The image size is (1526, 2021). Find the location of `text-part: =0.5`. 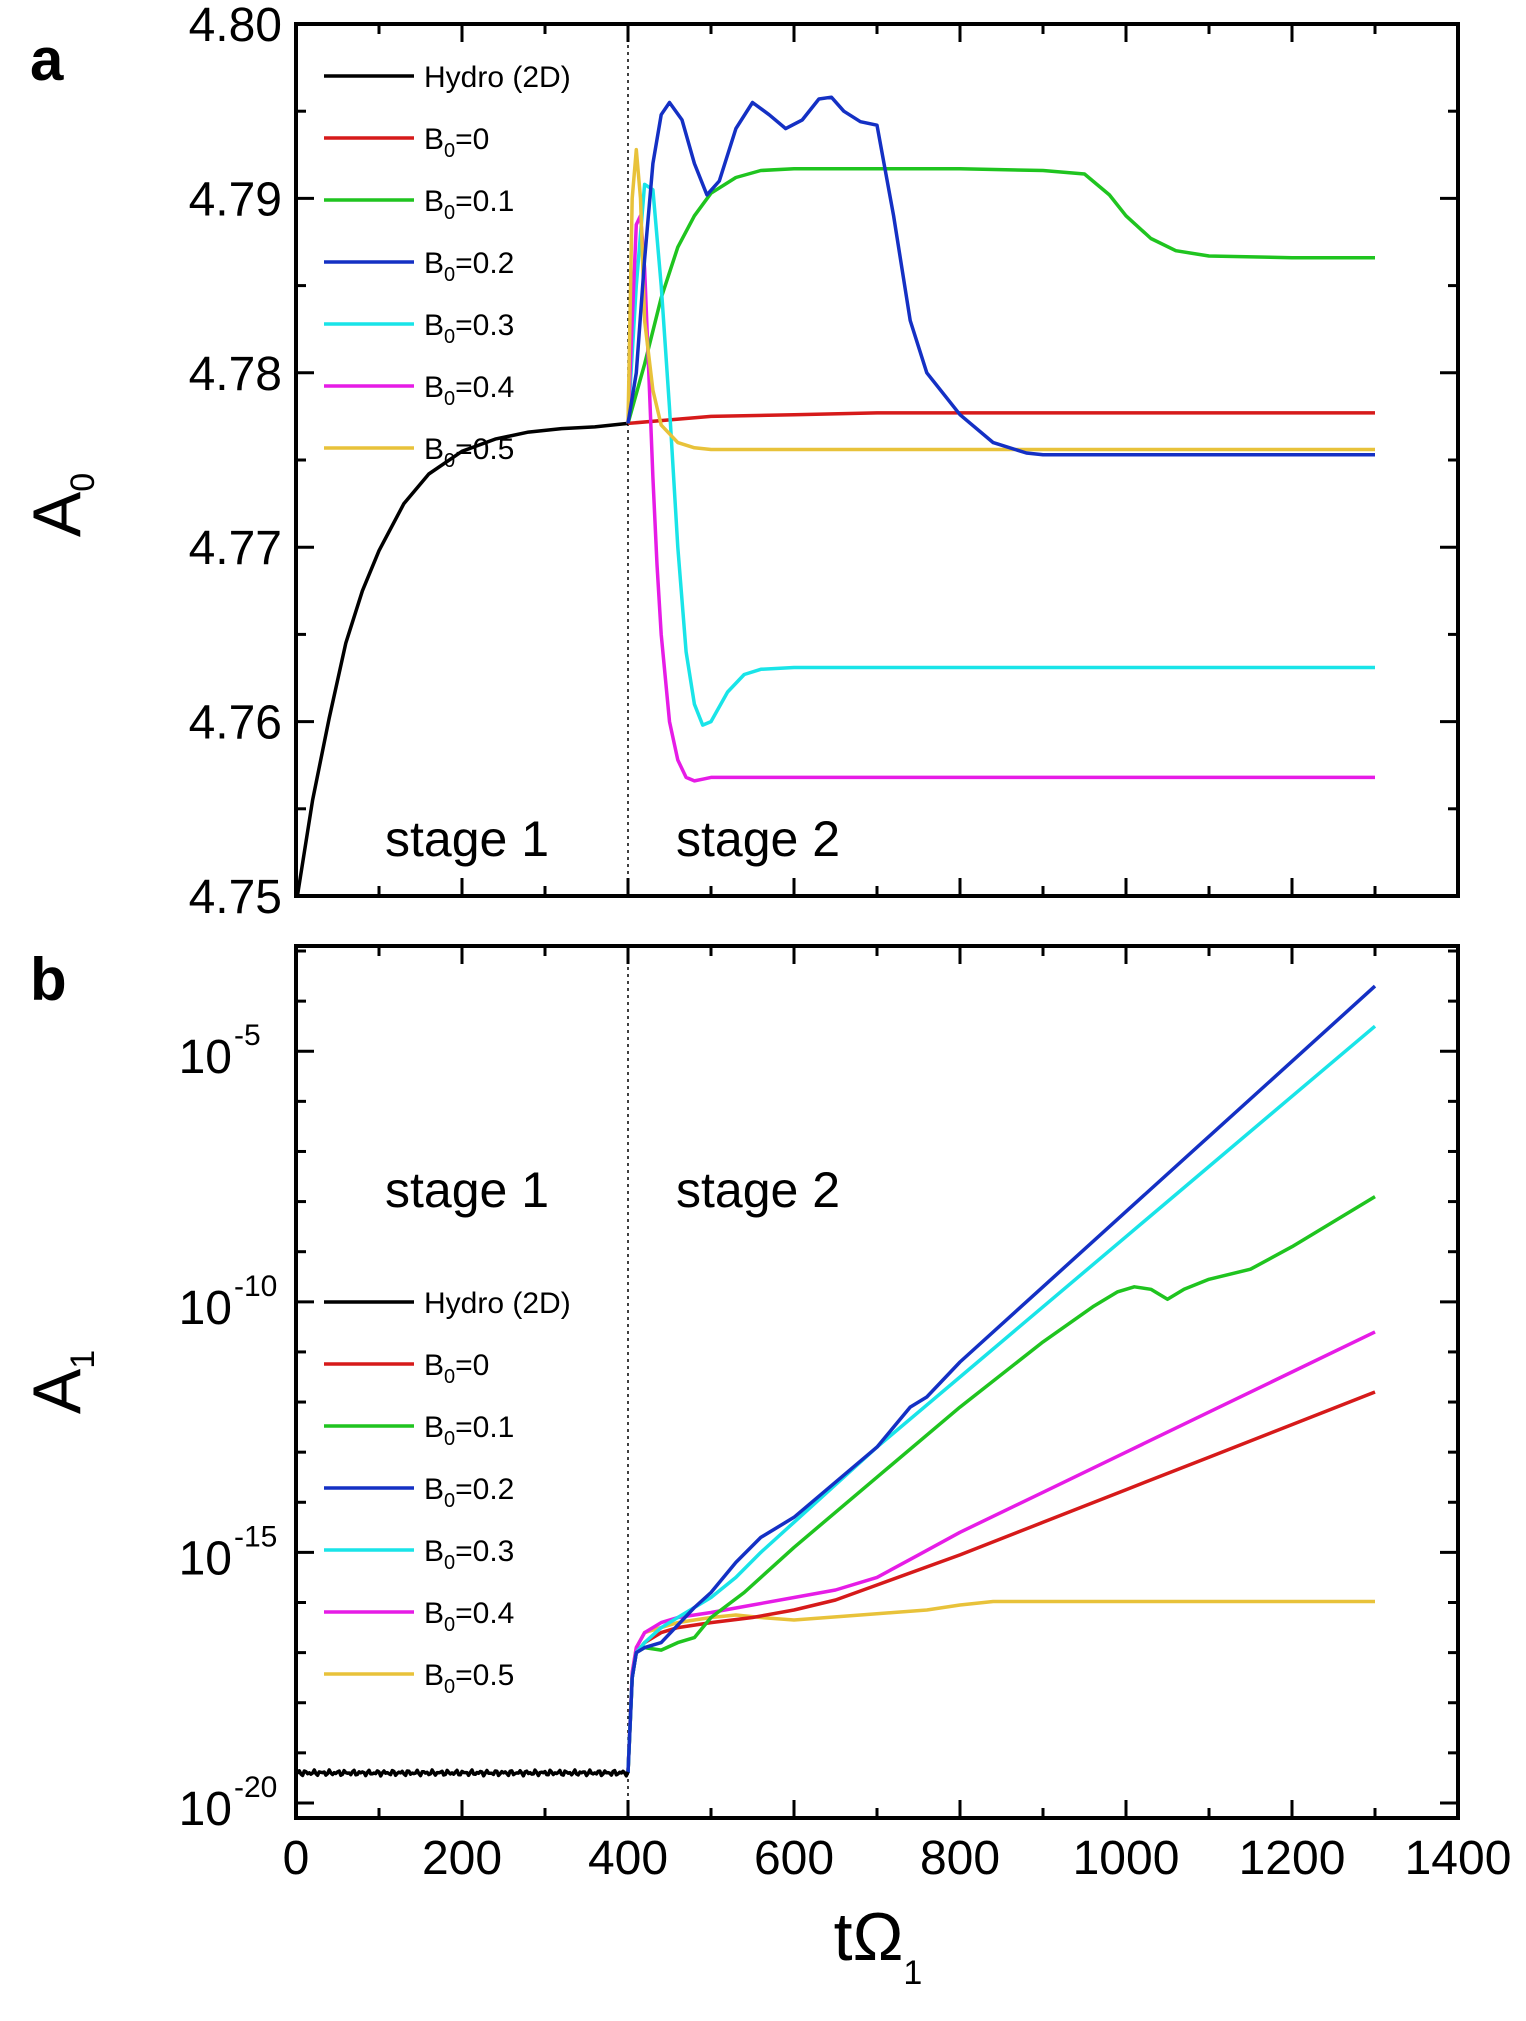

text-part: =0.5 is located at coordinates (484, 449).